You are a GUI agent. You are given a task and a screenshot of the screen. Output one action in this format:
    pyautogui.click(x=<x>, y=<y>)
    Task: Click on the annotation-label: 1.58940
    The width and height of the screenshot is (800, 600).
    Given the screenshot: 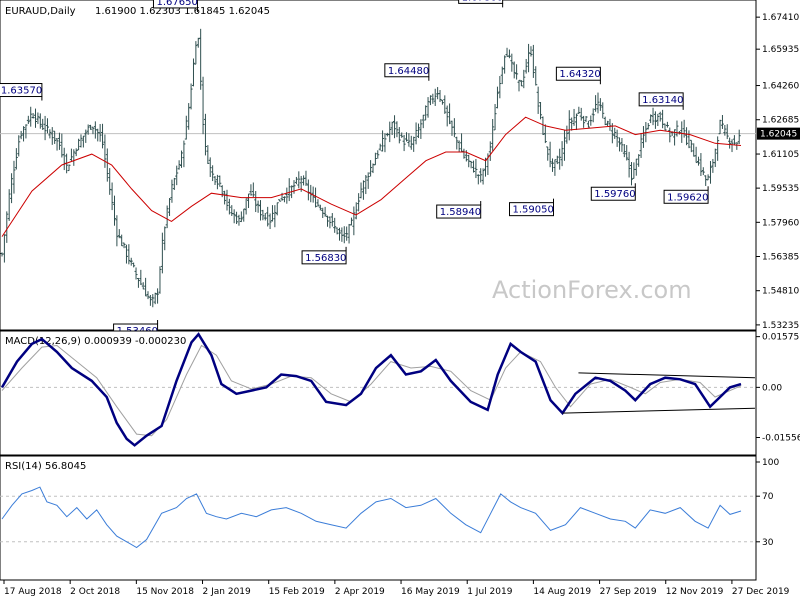 What is the action you would take?
    pyautogui.click(x=460, y=212)
    